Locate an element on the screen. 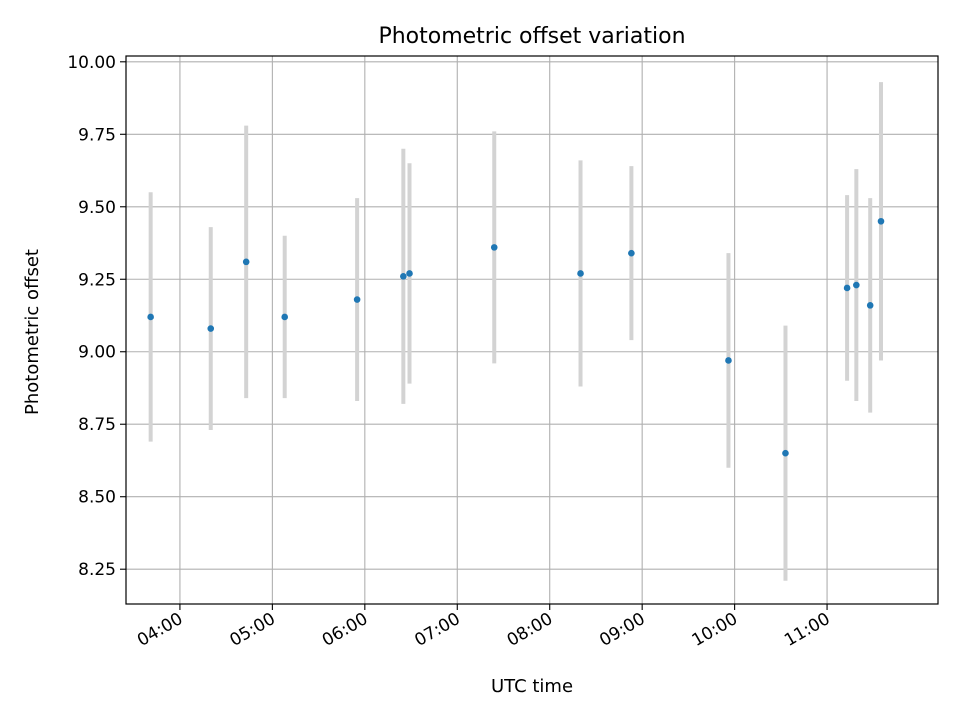 The image size is (960, 720). y-tick-label: 9.50 is located at coordinates (97, 208).